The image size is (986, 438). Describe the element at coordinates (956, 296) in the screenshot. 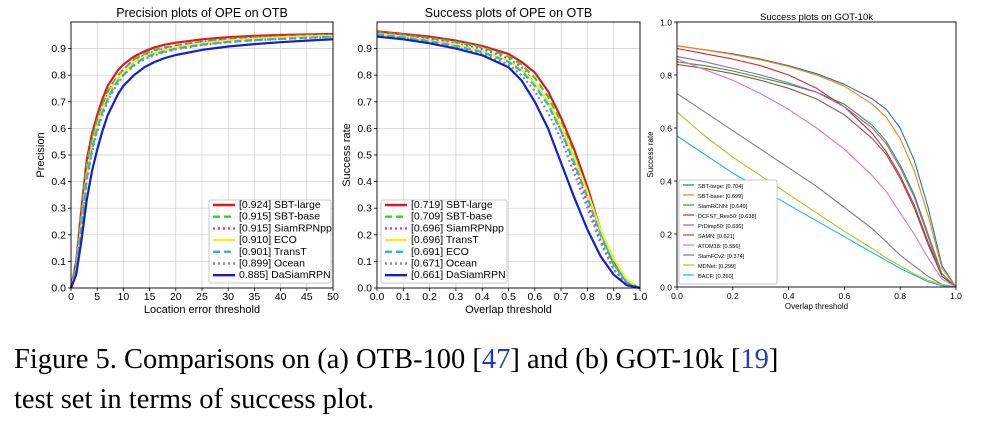

I see `x-tick-label: 1.0` at that location.